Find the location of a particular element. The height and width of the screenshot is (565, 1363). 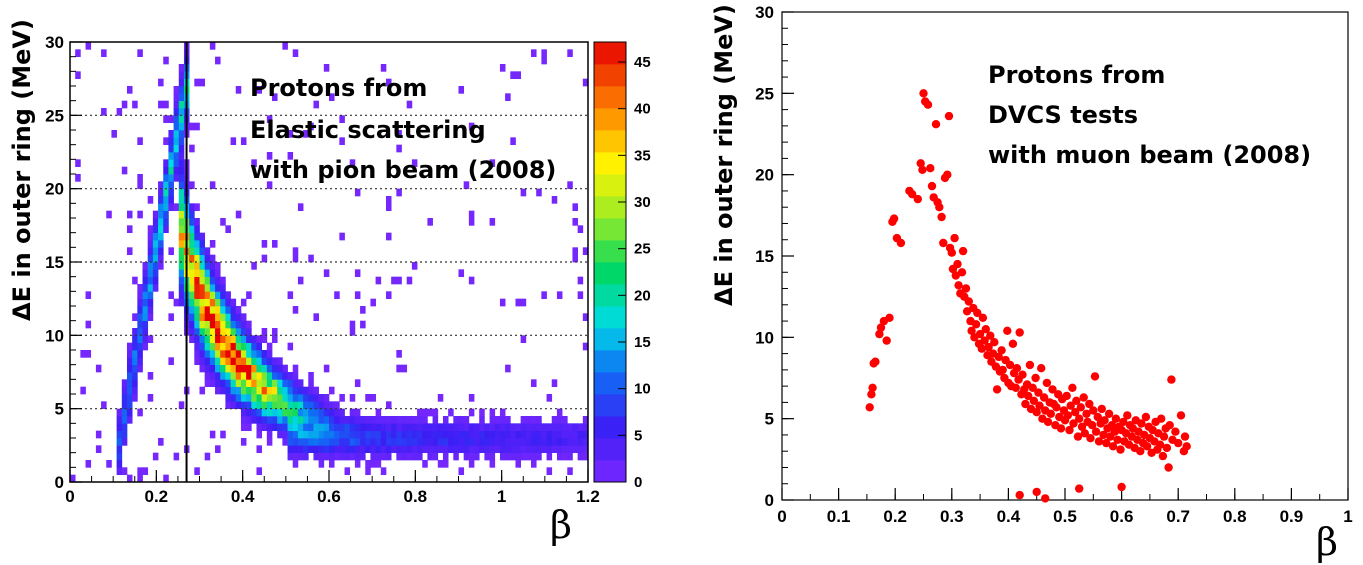

heatmap-x-axis-label: β is located at coordinates (561, 525).